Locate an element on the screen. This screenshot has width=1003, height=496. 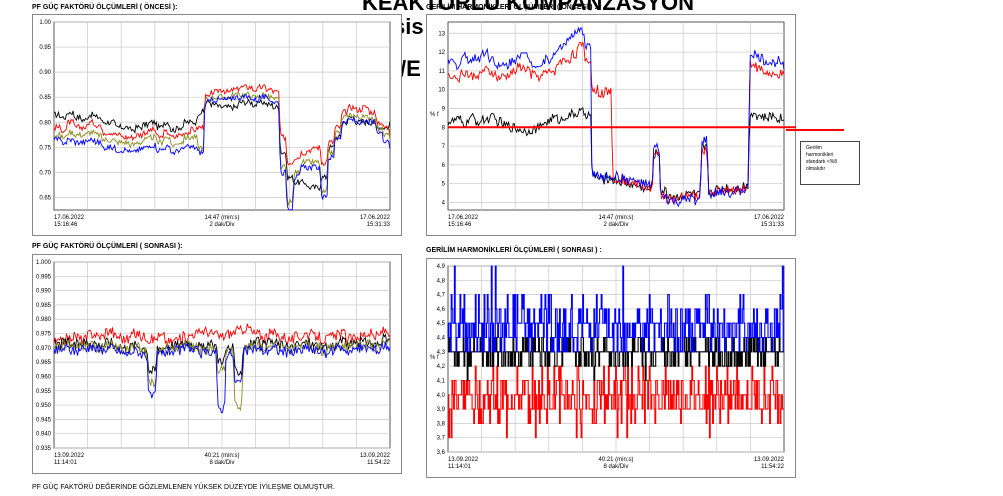
pf-before-title: PF GÜÇ FAKTÖRÜ ÖLÇÜMLERİ ( ÖNCESİ ): is located at coordinates (105, 7).